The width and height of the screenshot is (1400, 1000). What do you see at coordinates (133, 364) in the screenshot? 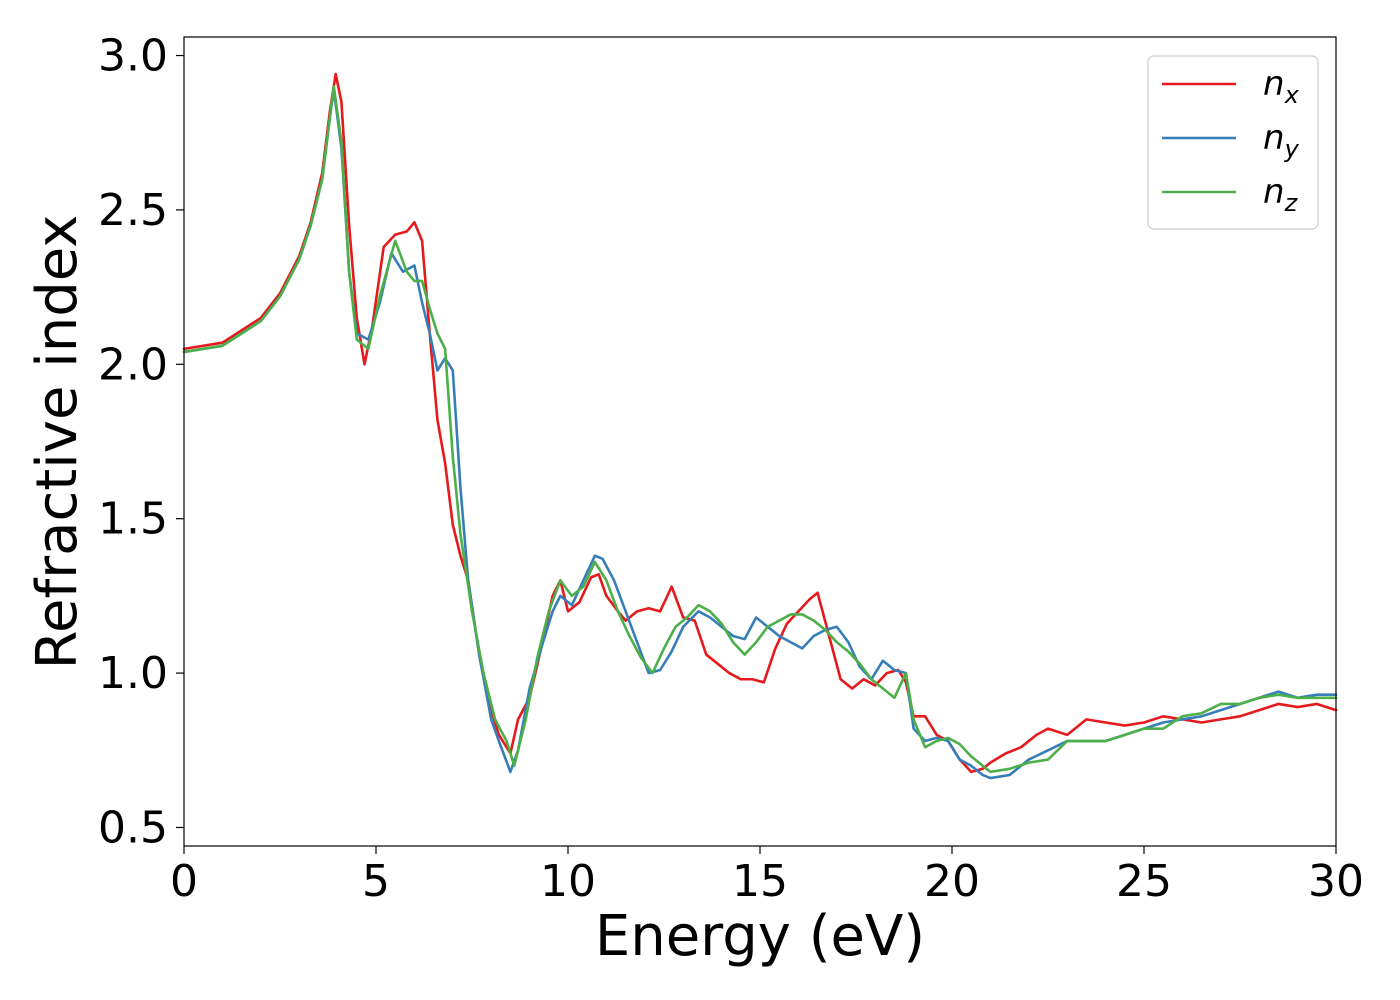
I see `y-tick-label: 2.0` at bounding box center [133, 364].